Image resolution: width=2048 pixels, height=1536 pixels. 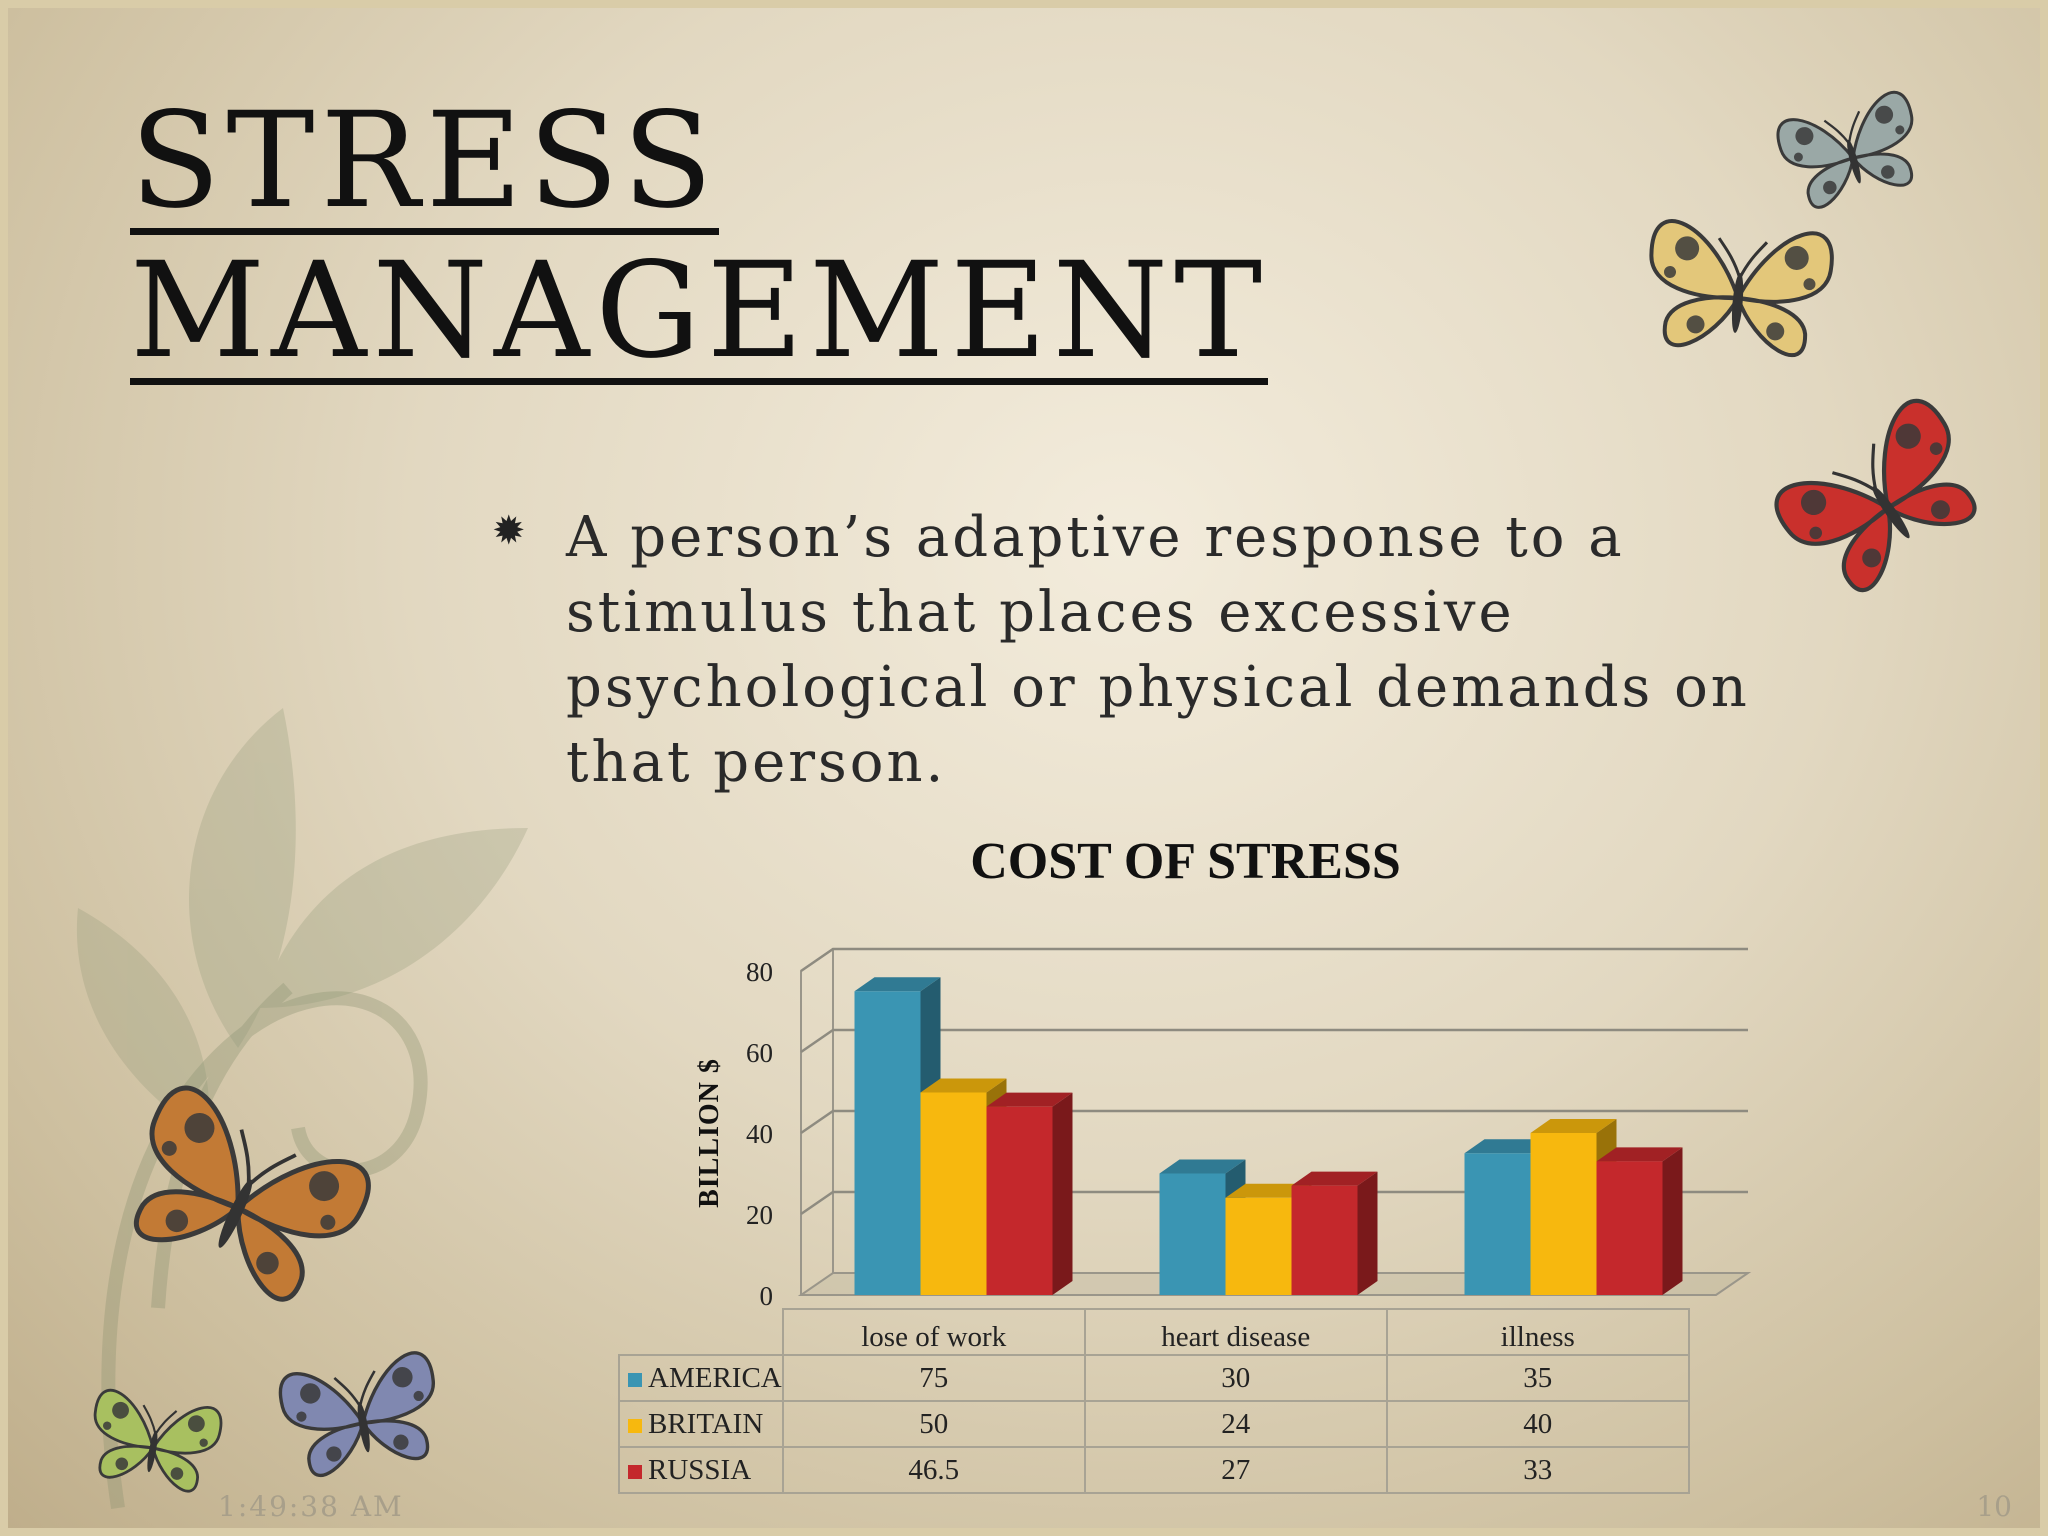 I want to click on table-row: BRITAIN 50 24 40, so click(x=1154, y=1424).